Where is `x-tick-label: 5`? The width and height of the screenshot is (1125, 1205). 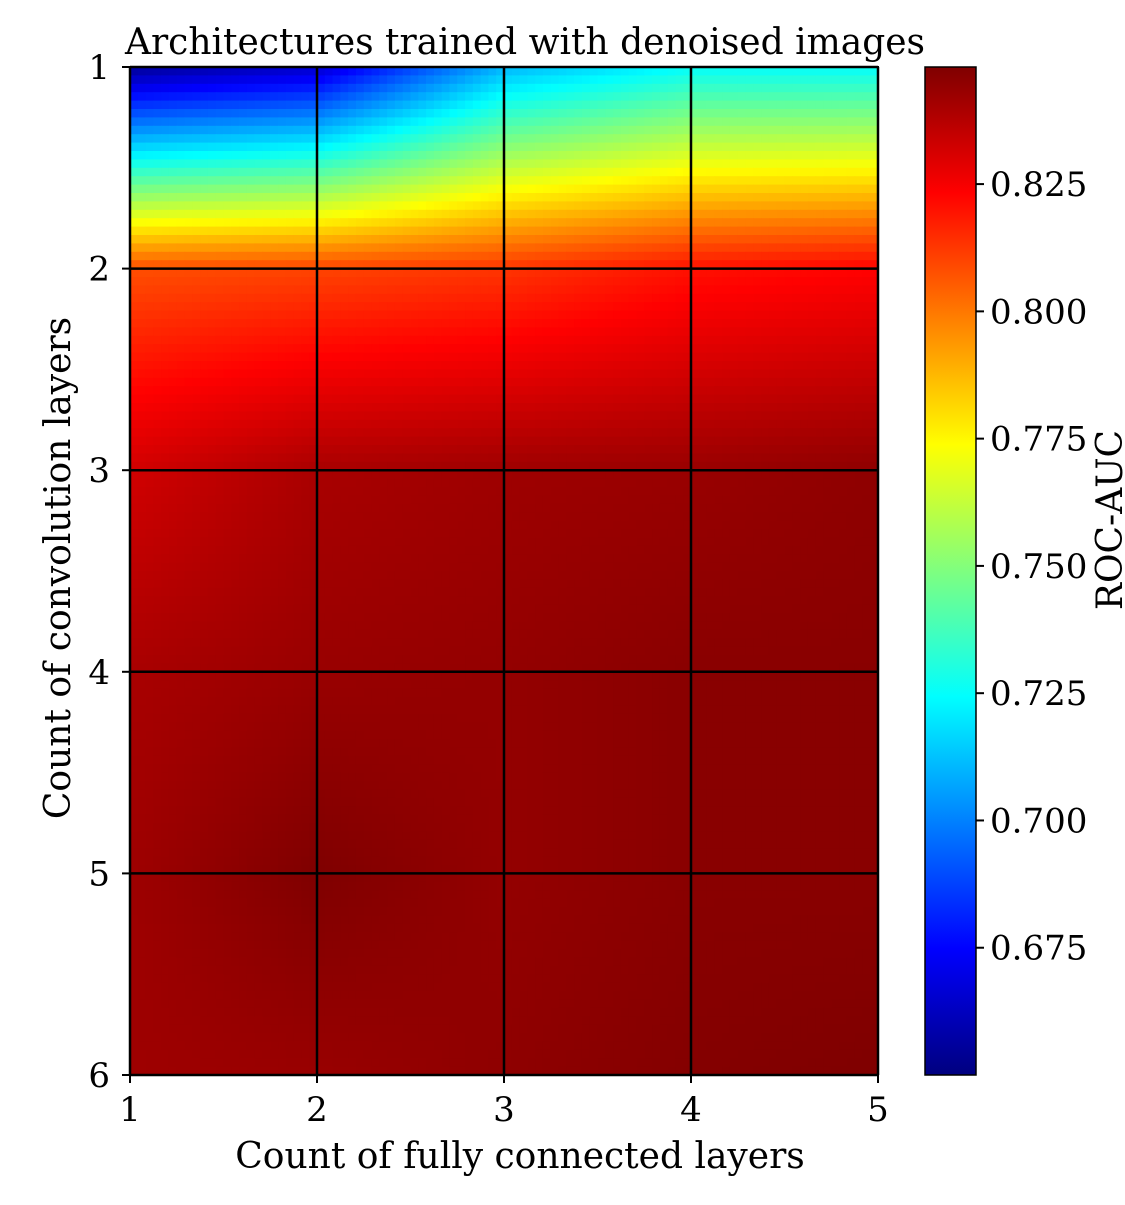
x-tick-label: 5 is located at coordinates (878, 1110).